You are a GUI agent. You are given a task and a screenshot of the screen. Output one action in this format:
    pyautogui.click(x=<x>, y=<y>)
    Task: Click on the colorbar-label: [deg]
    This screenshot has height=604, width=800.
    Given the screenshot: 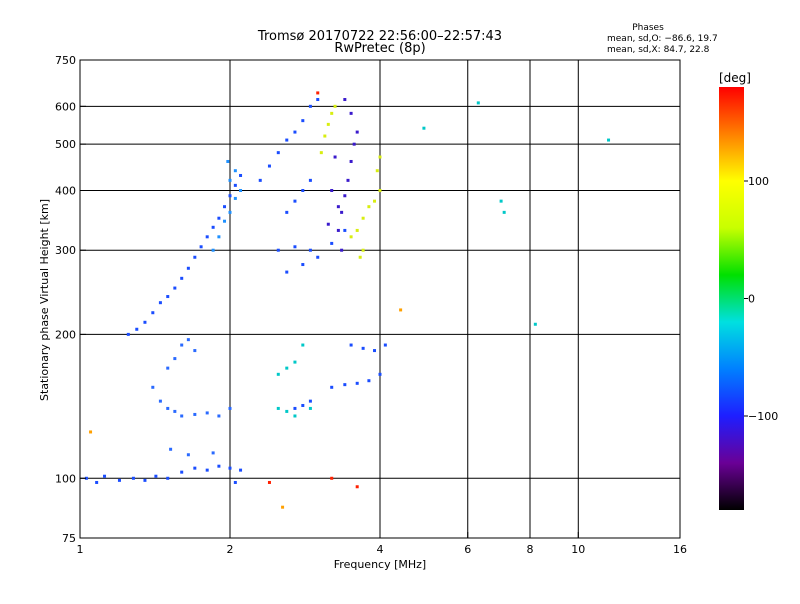 What is the action you would take?
    pyautogui.click(x=735, y=78)
    